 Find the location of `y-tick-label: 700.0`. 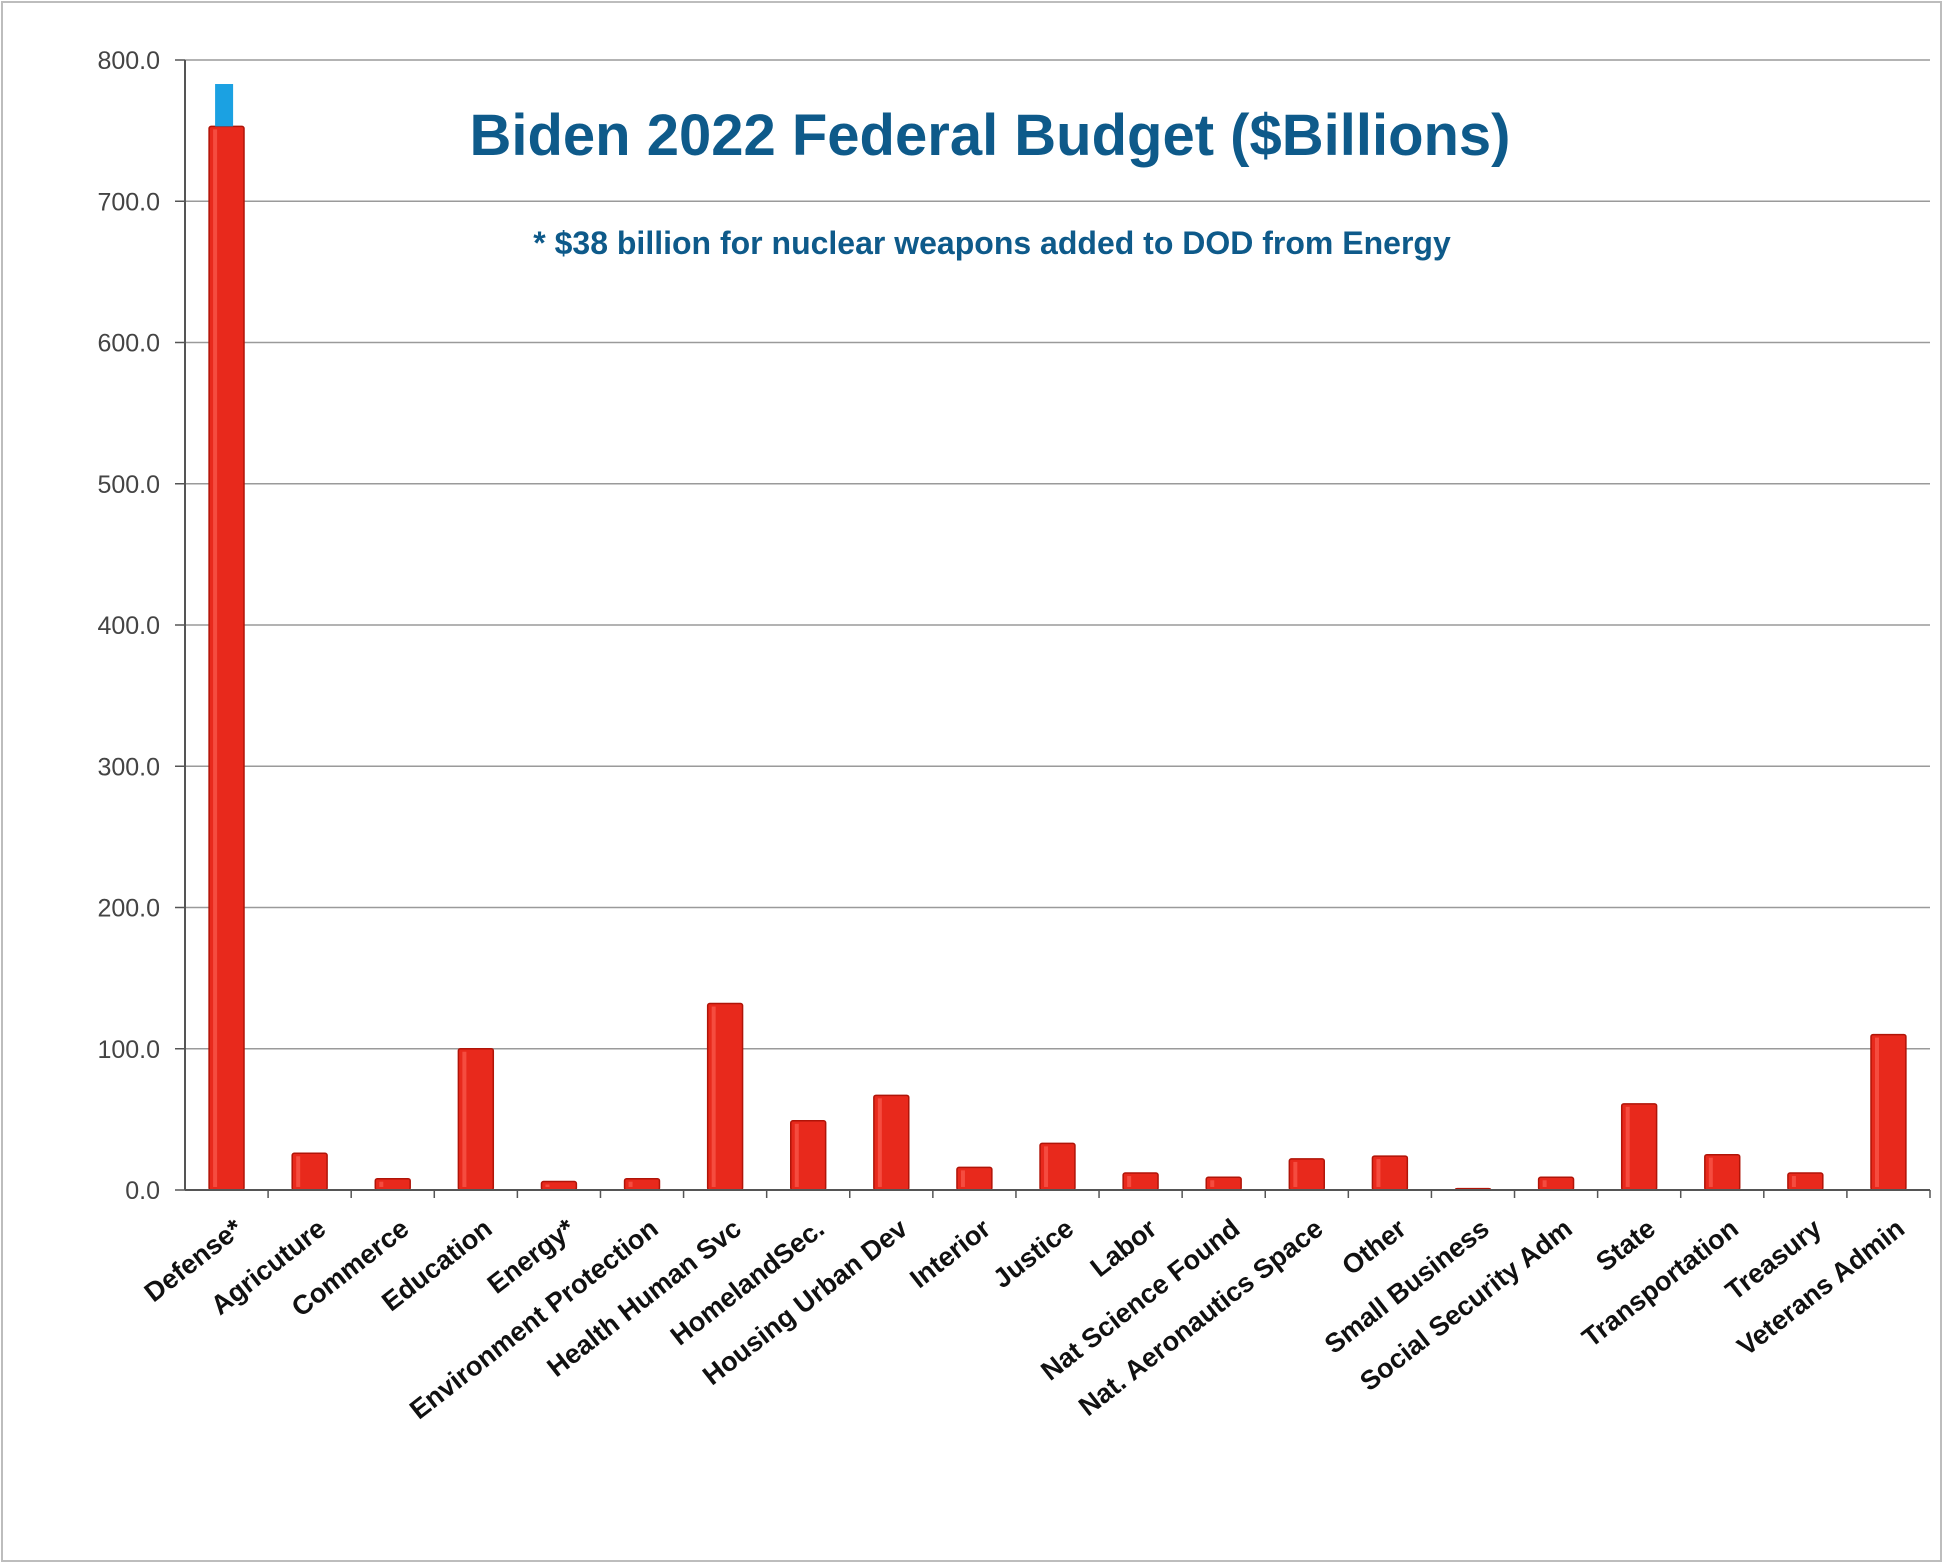

y-tick-label: 700.0 is located at coordinates (128, 202).